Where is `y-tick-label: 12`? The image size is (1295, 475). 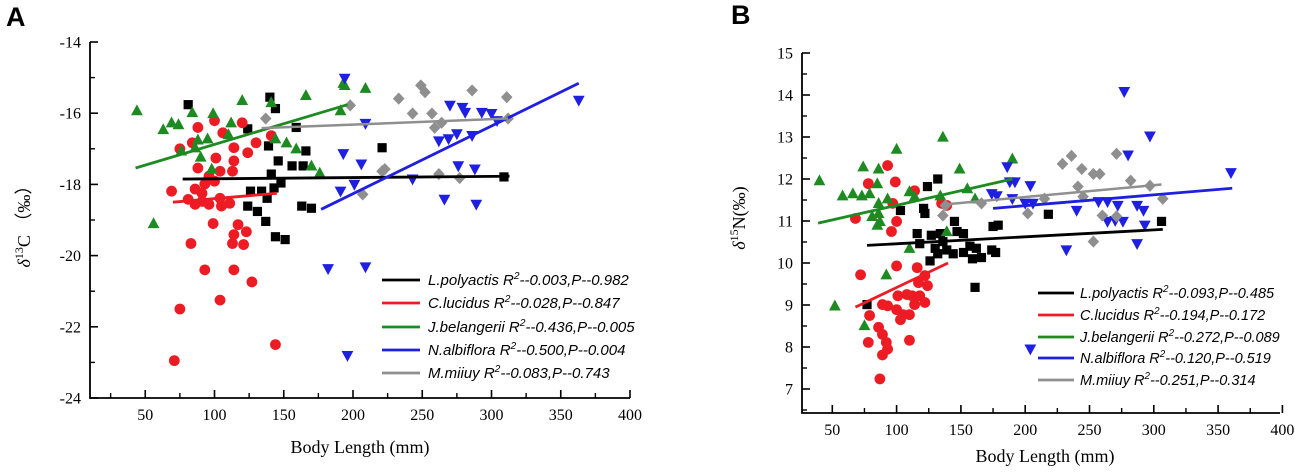
y-tick-label: 12 is located at coordinates (785, 180).